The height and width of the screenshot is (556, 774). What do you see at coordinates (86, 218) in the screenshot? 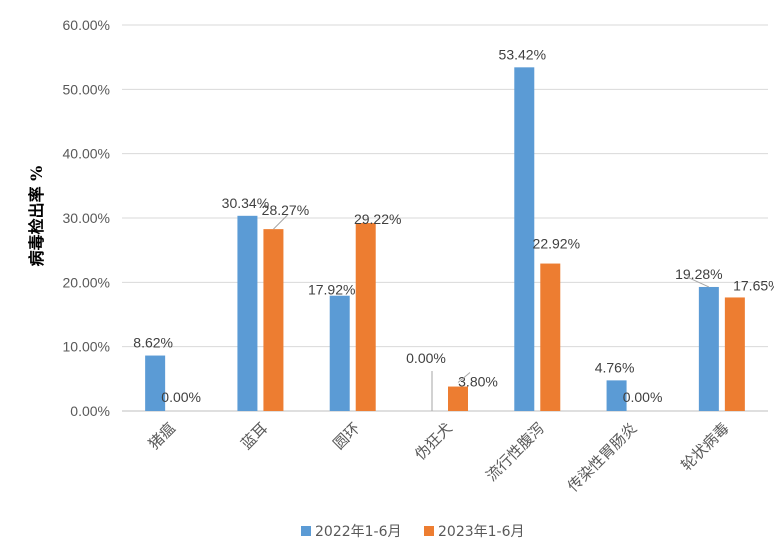
I see `y-tick-label: 30.00%` at bounding box center [86, 218].